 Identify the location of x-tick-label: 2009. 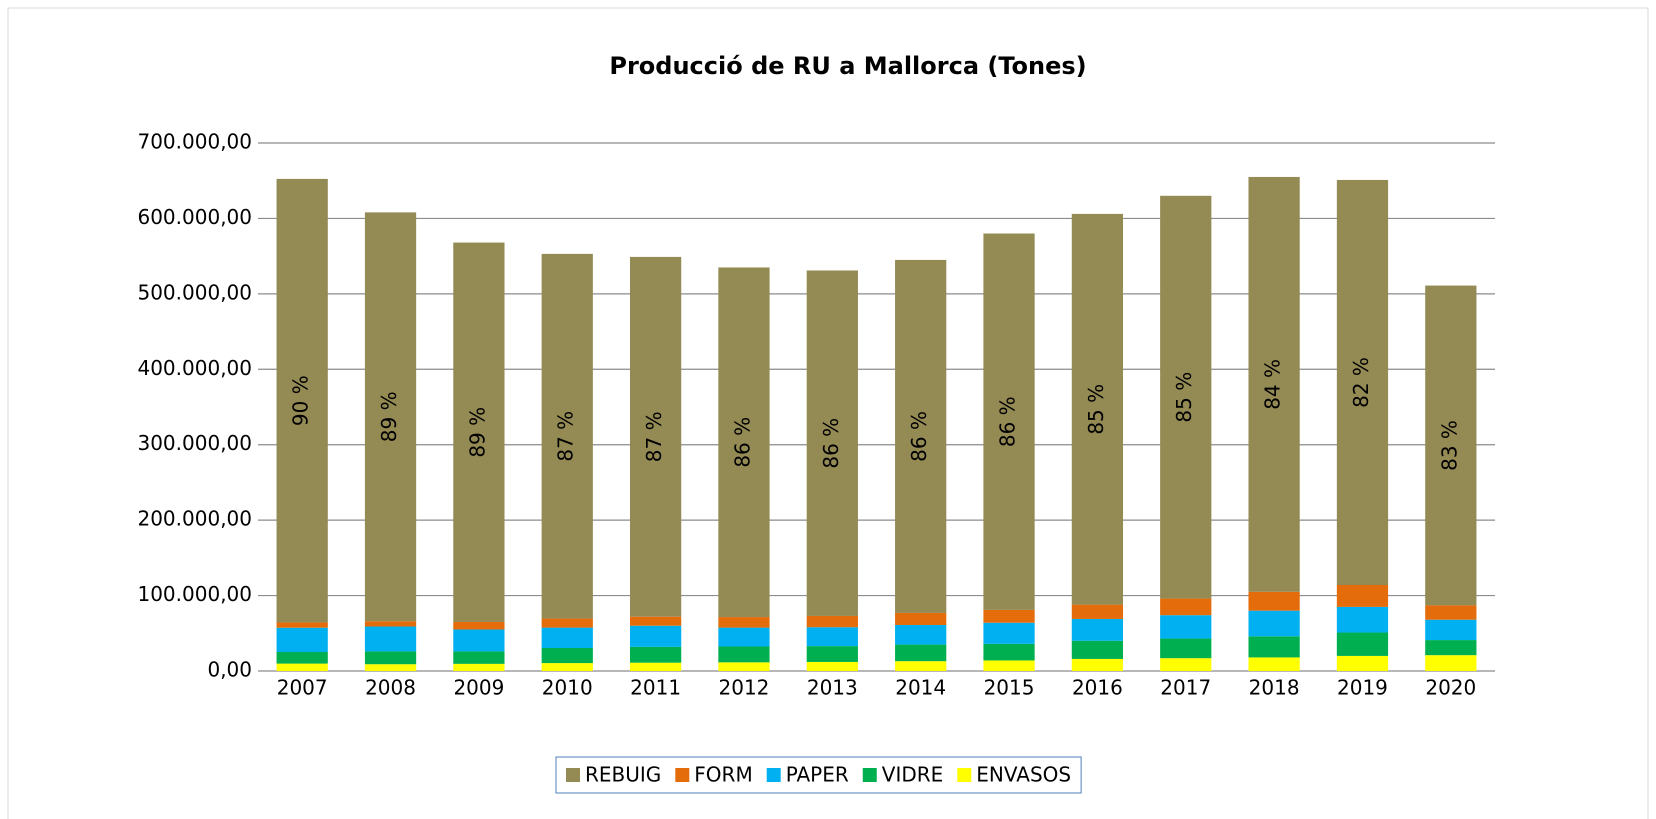
(478, 688).